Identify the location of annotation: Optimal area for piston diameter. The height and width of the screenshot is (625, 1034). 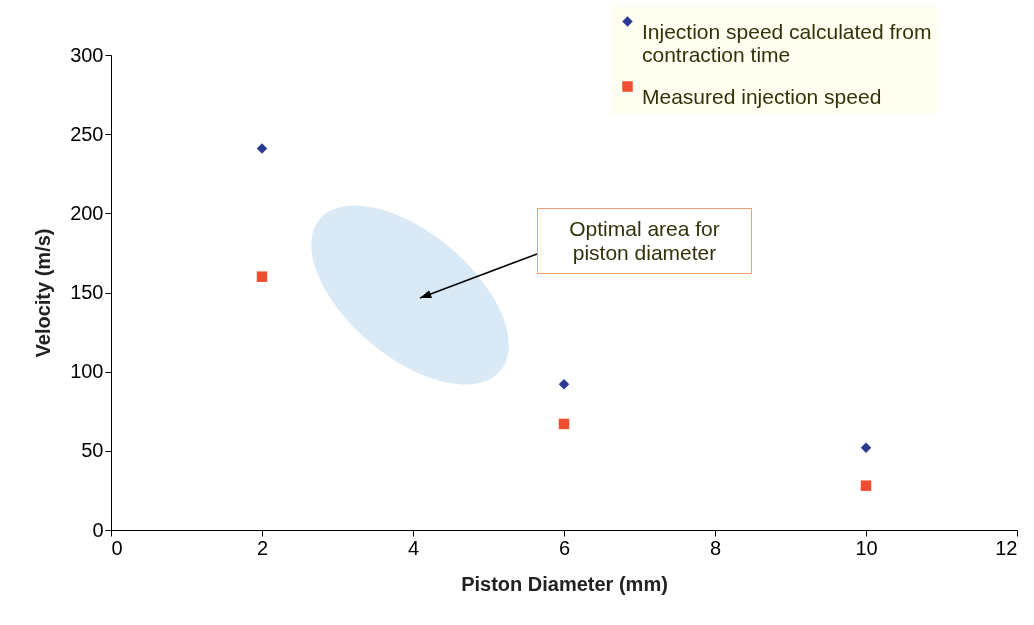
(644, 241).